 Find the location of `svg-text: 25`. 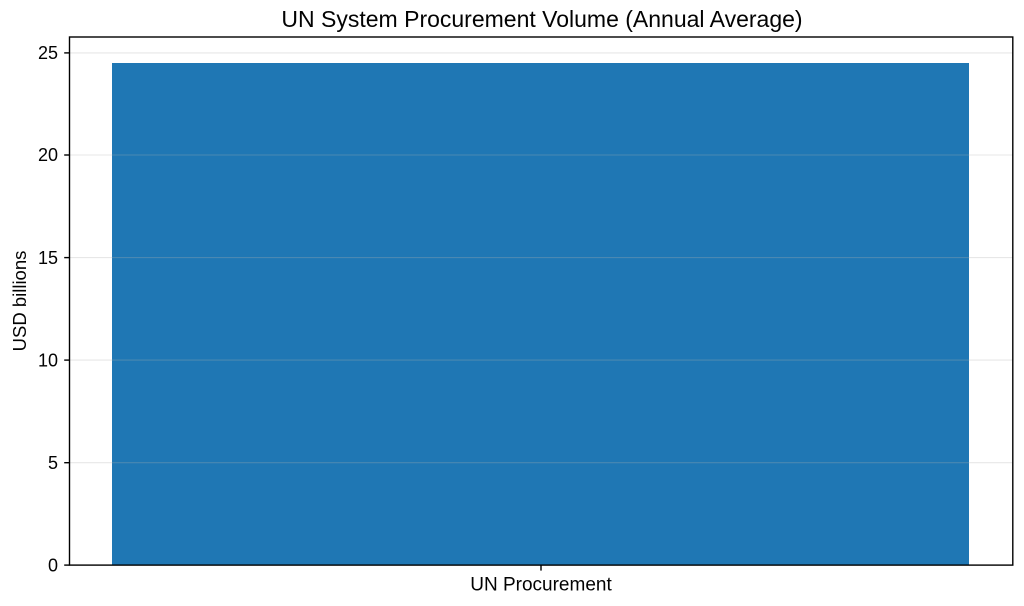

svg-text: 25 is located at coordinates (48, 53).